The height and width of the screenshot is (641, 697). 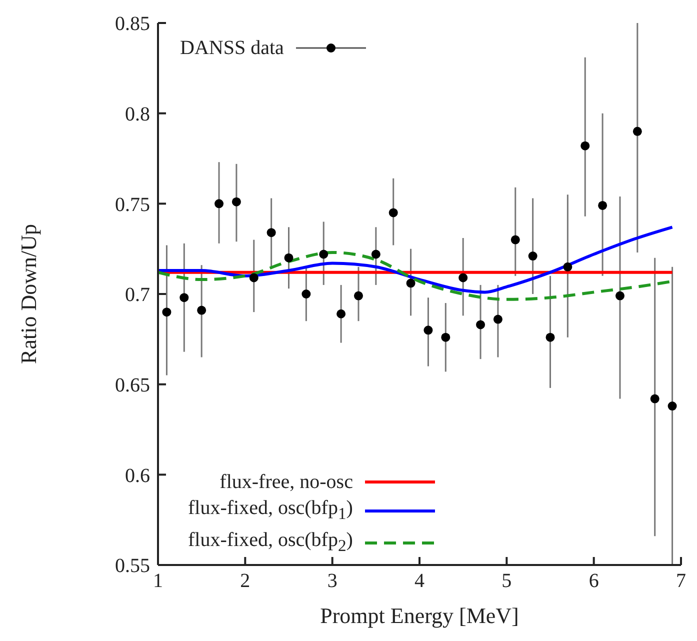 I want to click on x-tick-label: 1, so click(x=158, y=581).